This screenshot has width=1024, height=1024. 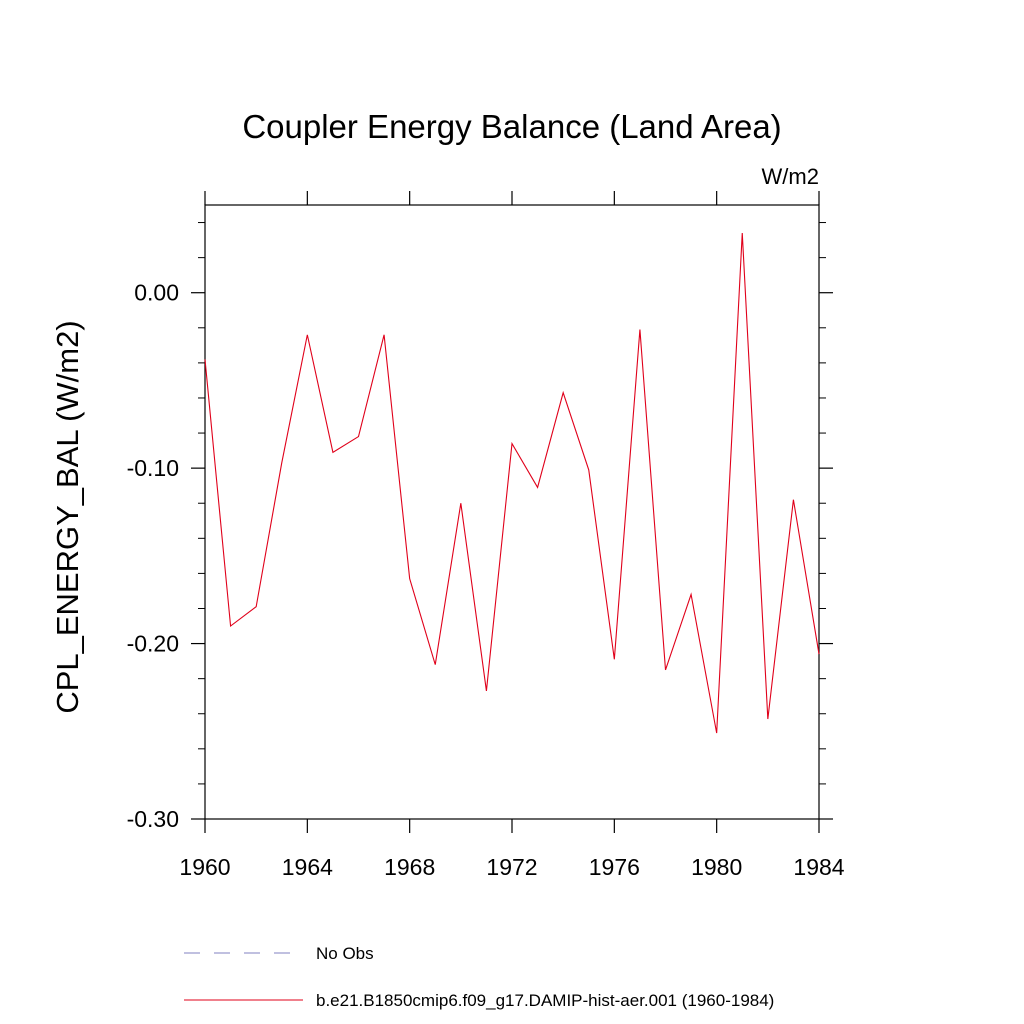 What do you see at coordinates (409, 867) in the screenshot?
I see `x-tick-label: 1968` at bounding box center [409, 867].